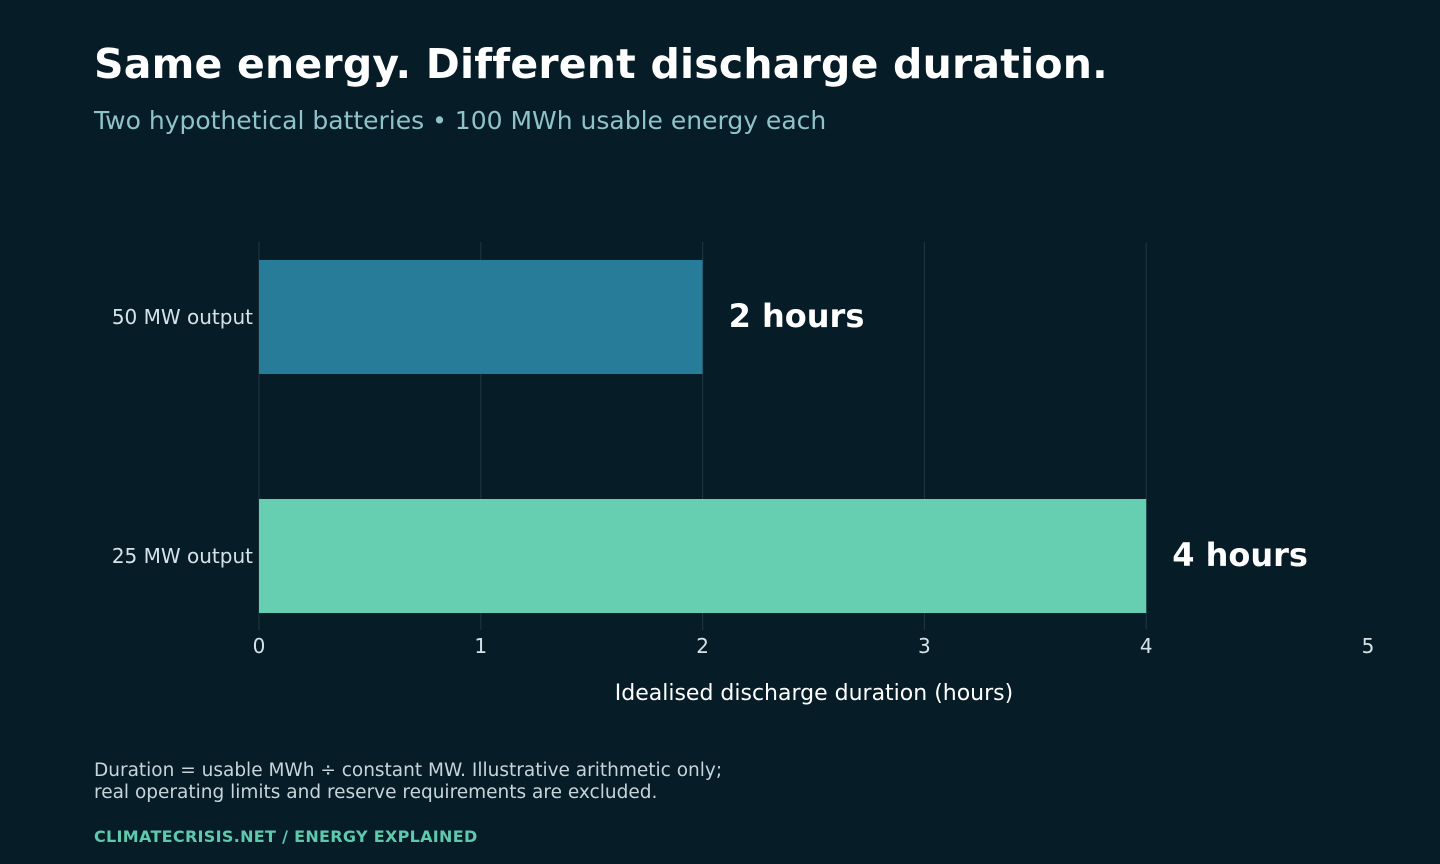 This screenshot has height=864, width=1440. I want to click on bar-value-label: 4 hours, so click(1240, 555).